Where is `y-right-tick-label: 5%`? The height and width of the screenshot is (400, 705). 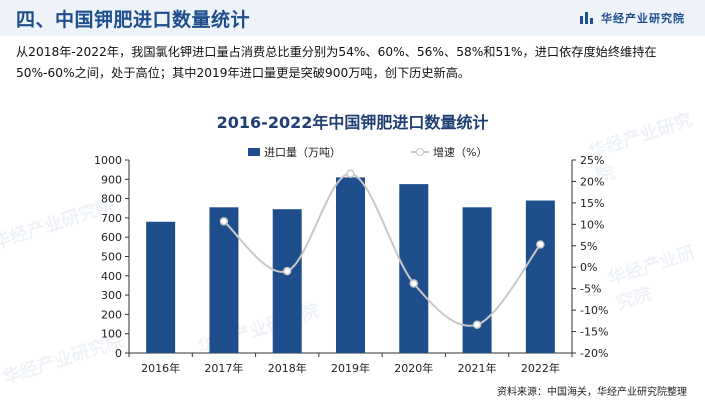 y-right-tick-label: 5% is located at coordinates (588, 246).